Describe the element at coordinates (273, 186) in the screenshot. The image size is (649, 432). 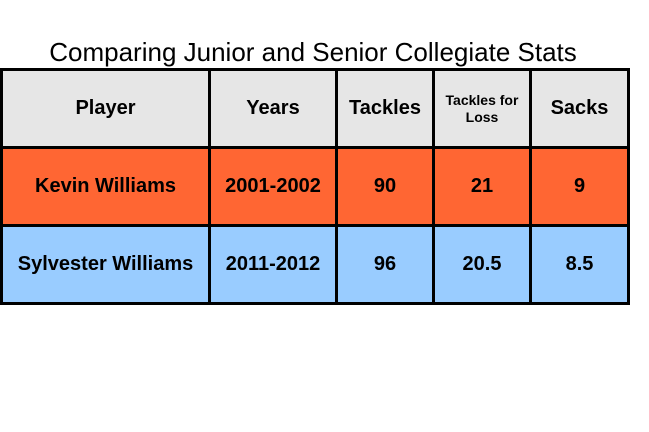
I see `cell-years: 2001-2002` at that location.